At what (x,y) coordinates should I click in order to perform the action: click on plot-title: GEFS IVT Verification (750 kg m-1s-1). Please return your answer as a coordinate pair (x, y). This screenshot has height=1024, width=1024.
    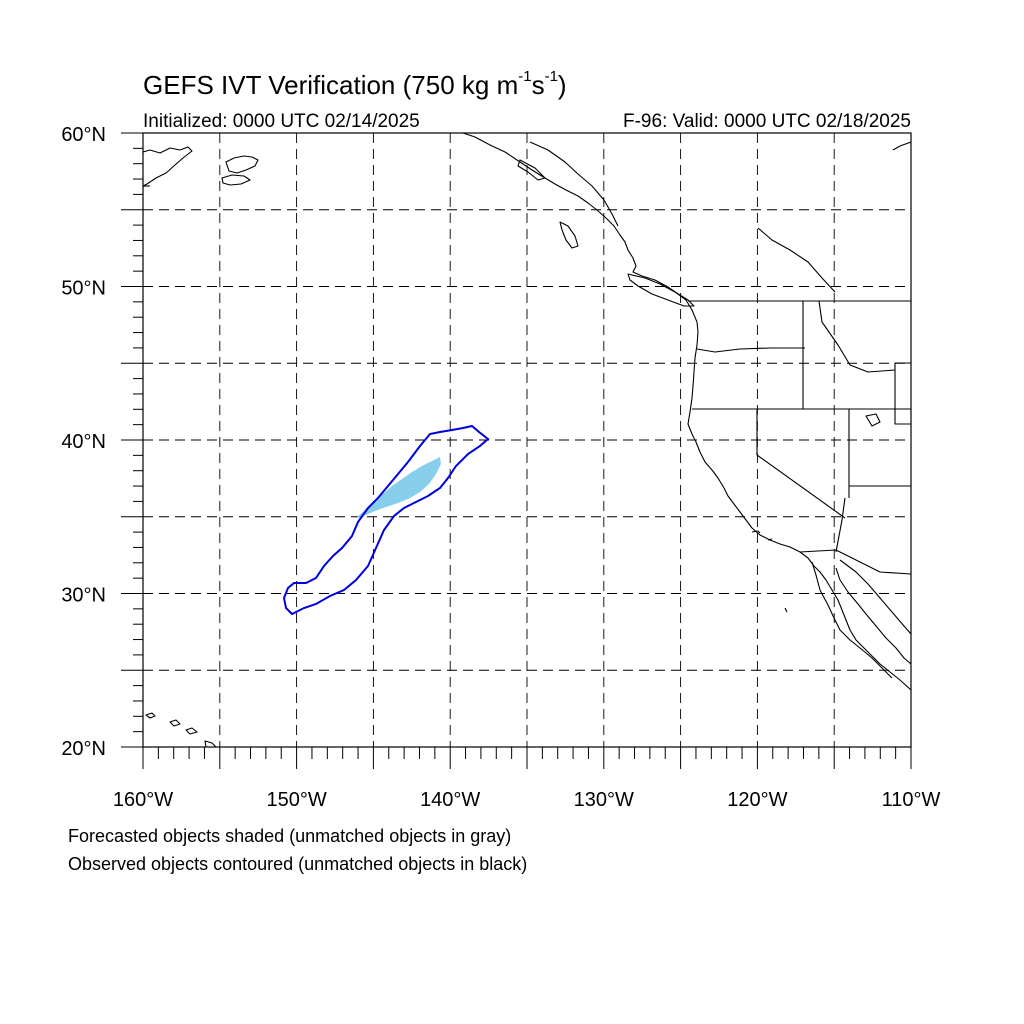
    Looking at the image, I should click on (355, 84).